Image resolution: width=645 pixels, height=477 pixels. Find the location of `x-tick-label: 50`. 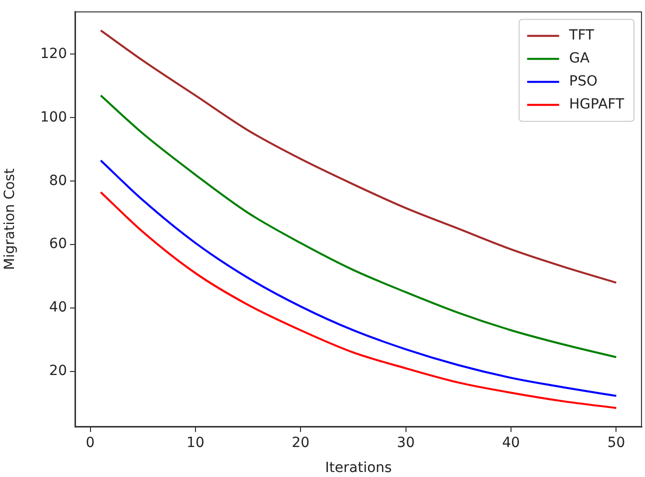

x-tick-label: 50 is located at coordinates (616, 443).